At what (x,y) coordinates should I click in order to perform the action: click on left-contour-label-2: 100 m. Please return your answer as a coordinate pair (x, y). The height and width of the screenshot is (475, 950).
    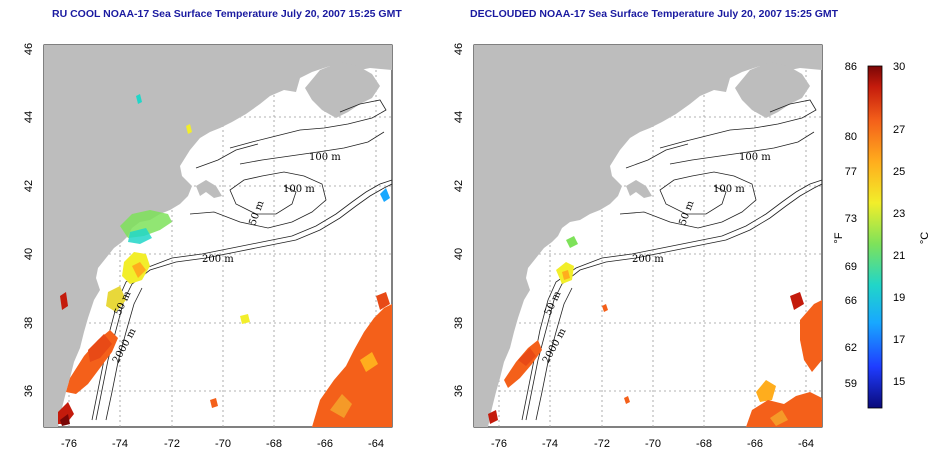
    Looking at the image, I should click on (299, 189).